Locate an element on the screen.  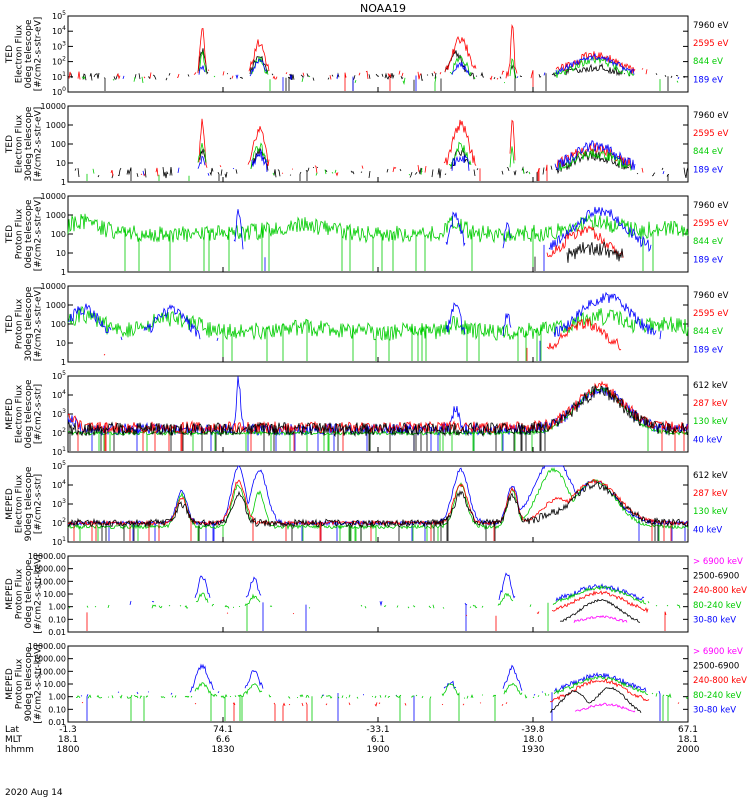
series-240-800-kev is located at coordinates (384, 700).